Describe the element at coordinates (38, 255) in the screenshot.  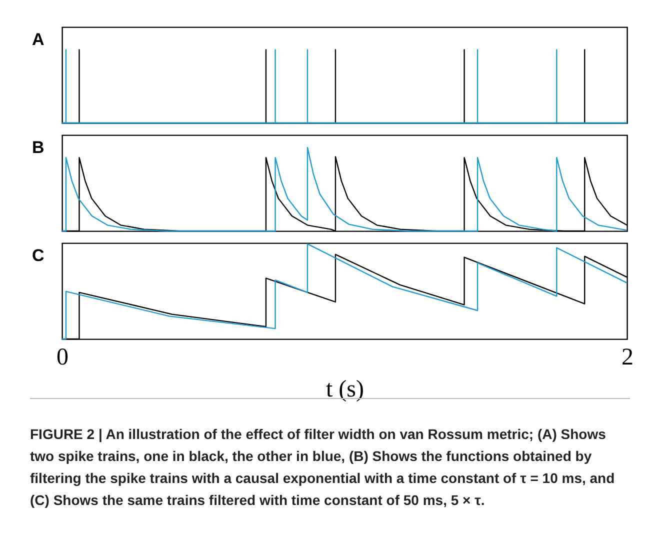
I see `chart-title: C` at that location.